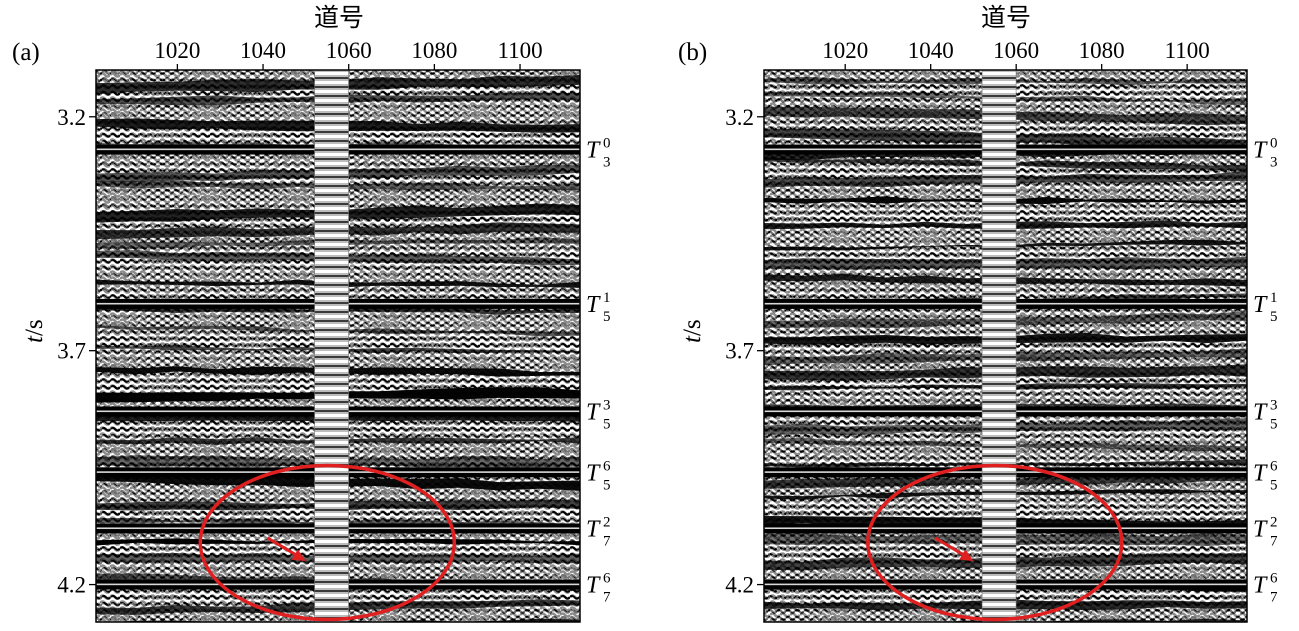 The width and height of the screenshot is (1299, 631). Describe the element at coordinates (26, 52) in the screenshot. I see `panel-label: (a)` at that location.